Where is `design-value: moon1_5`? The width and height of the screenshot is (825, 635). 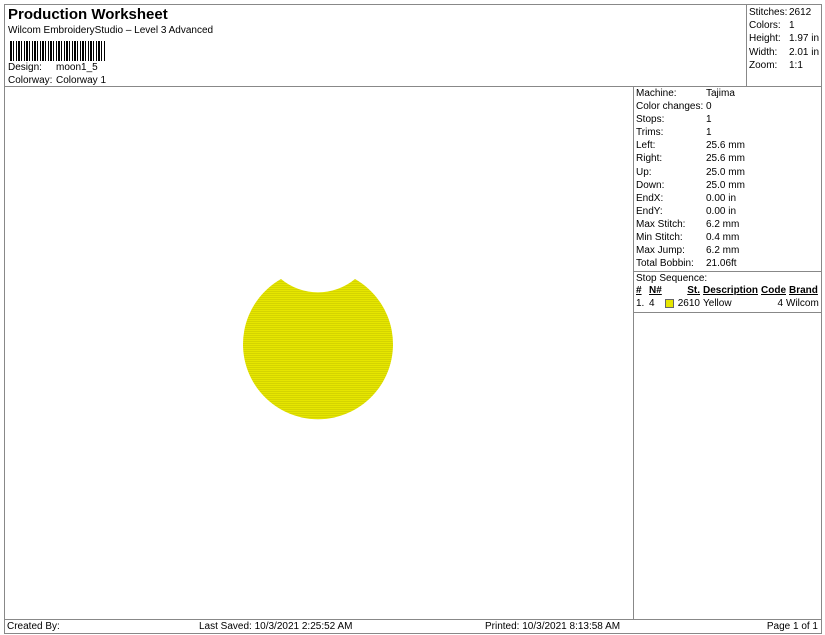 design-value: moon1_5 is located at coordinates (77, 67).